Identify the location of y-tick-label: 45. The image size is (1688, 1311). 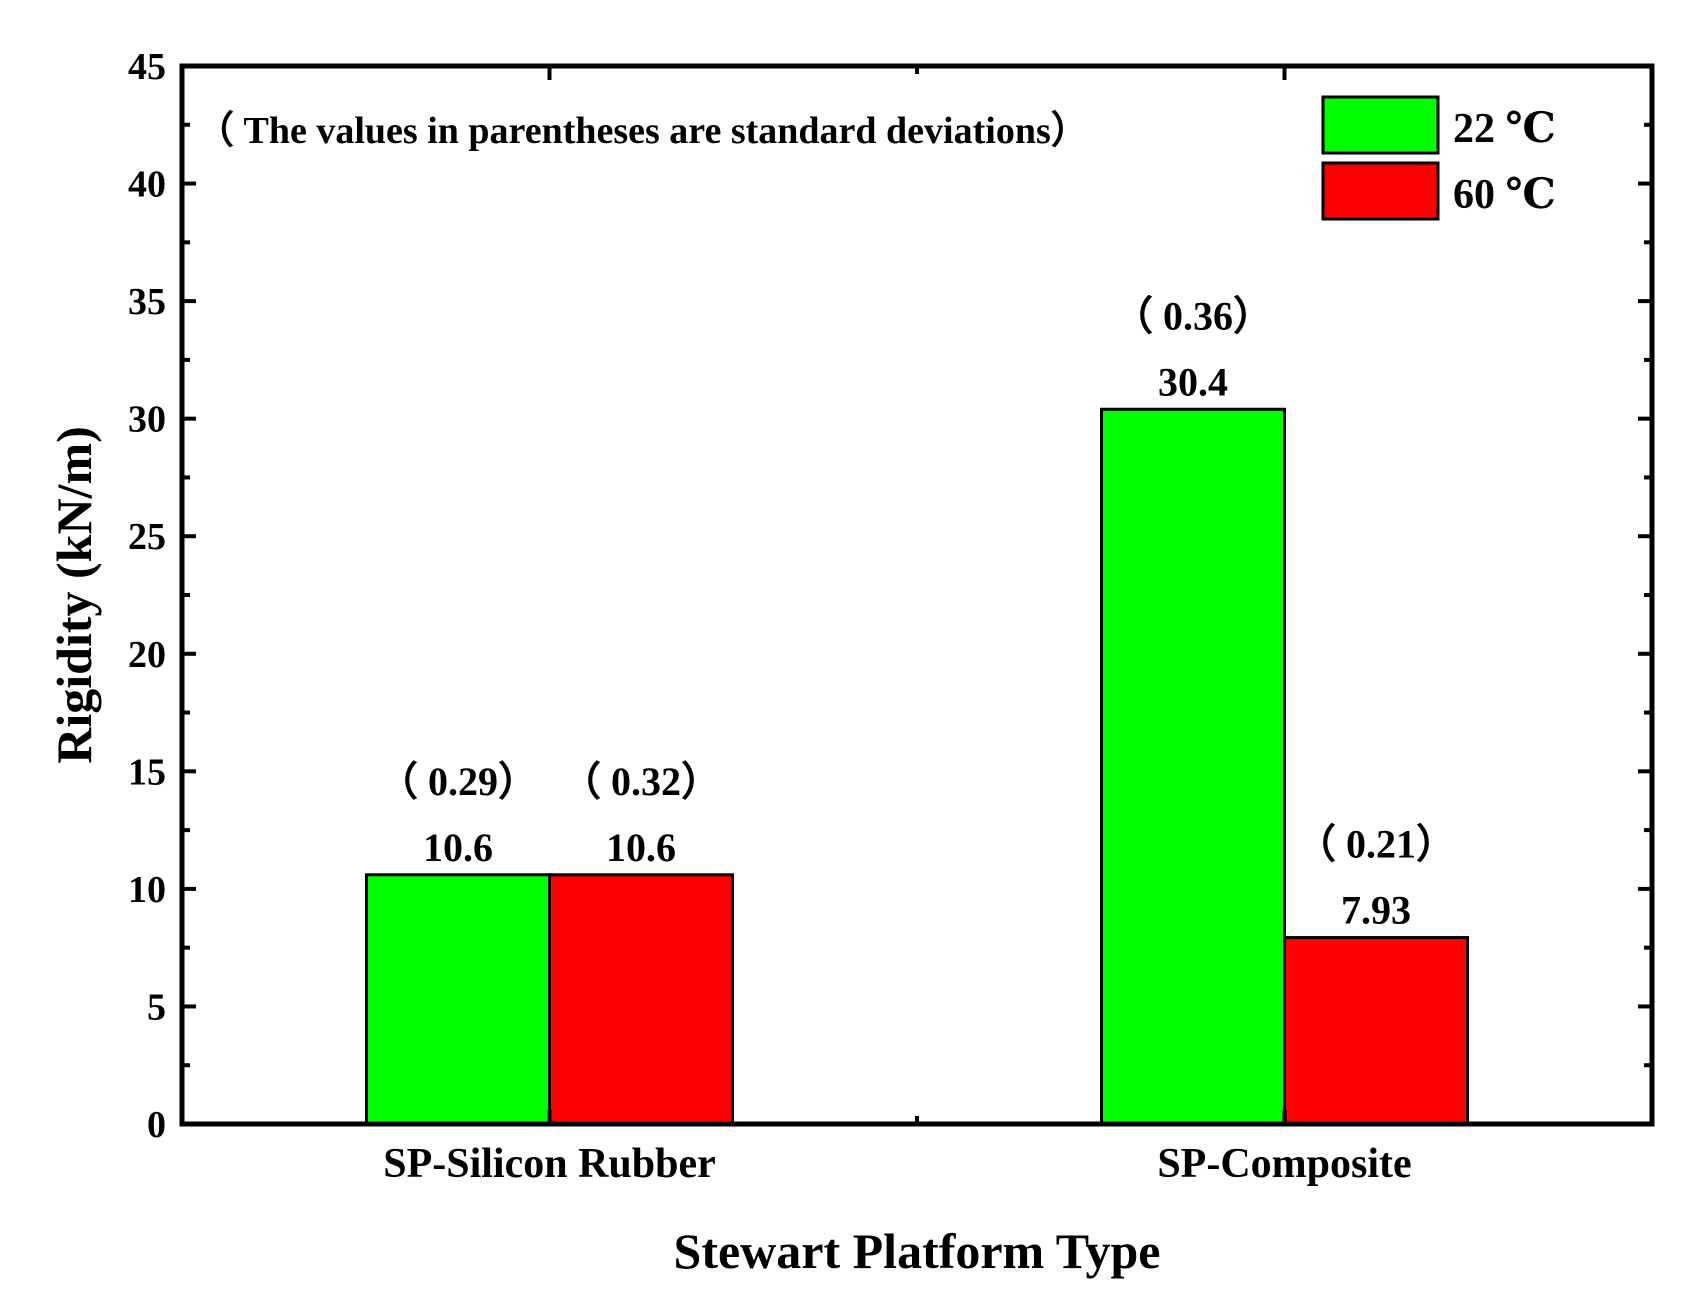
(147, 67).